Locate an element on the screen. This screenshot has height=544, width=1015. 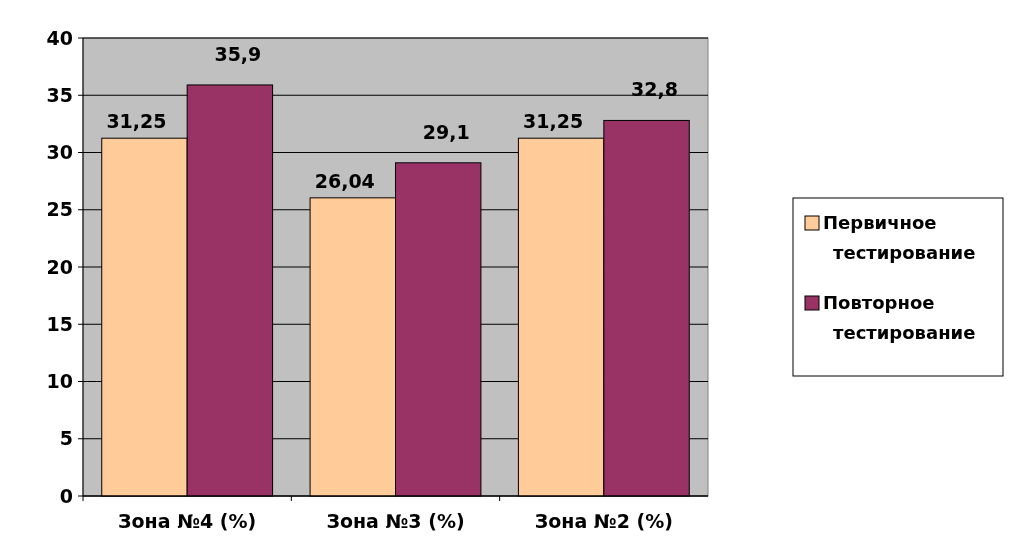
y-tick-label: 0 is located at coordinates (66, 495).